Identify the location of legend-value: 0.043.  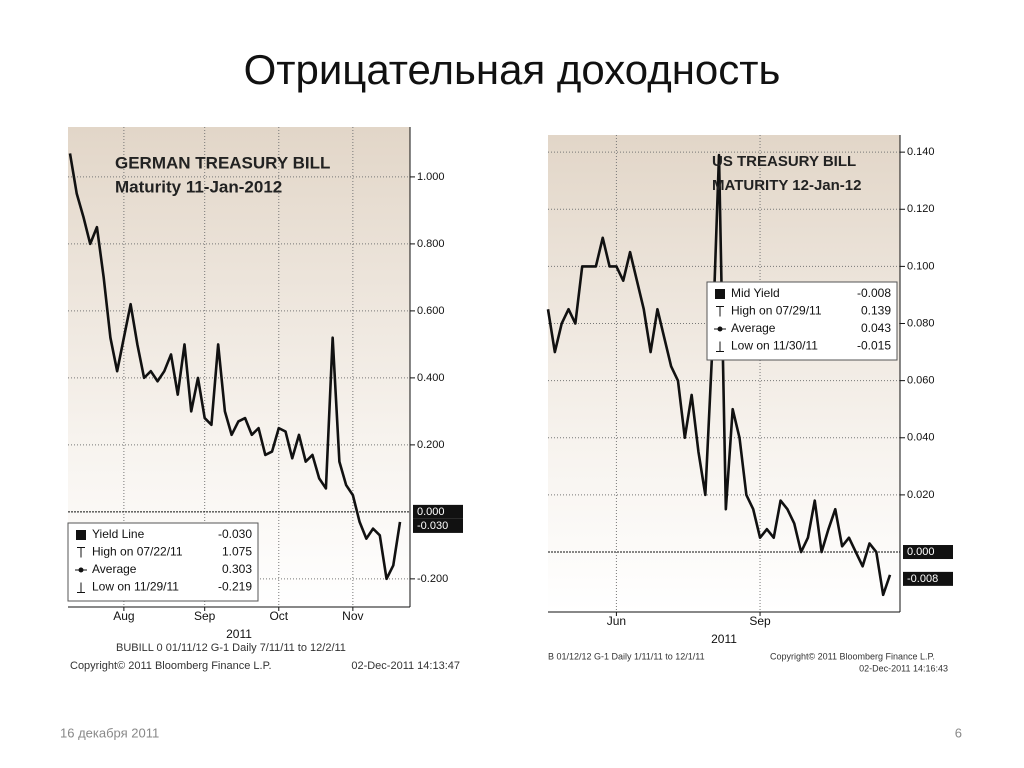
(876, 328).